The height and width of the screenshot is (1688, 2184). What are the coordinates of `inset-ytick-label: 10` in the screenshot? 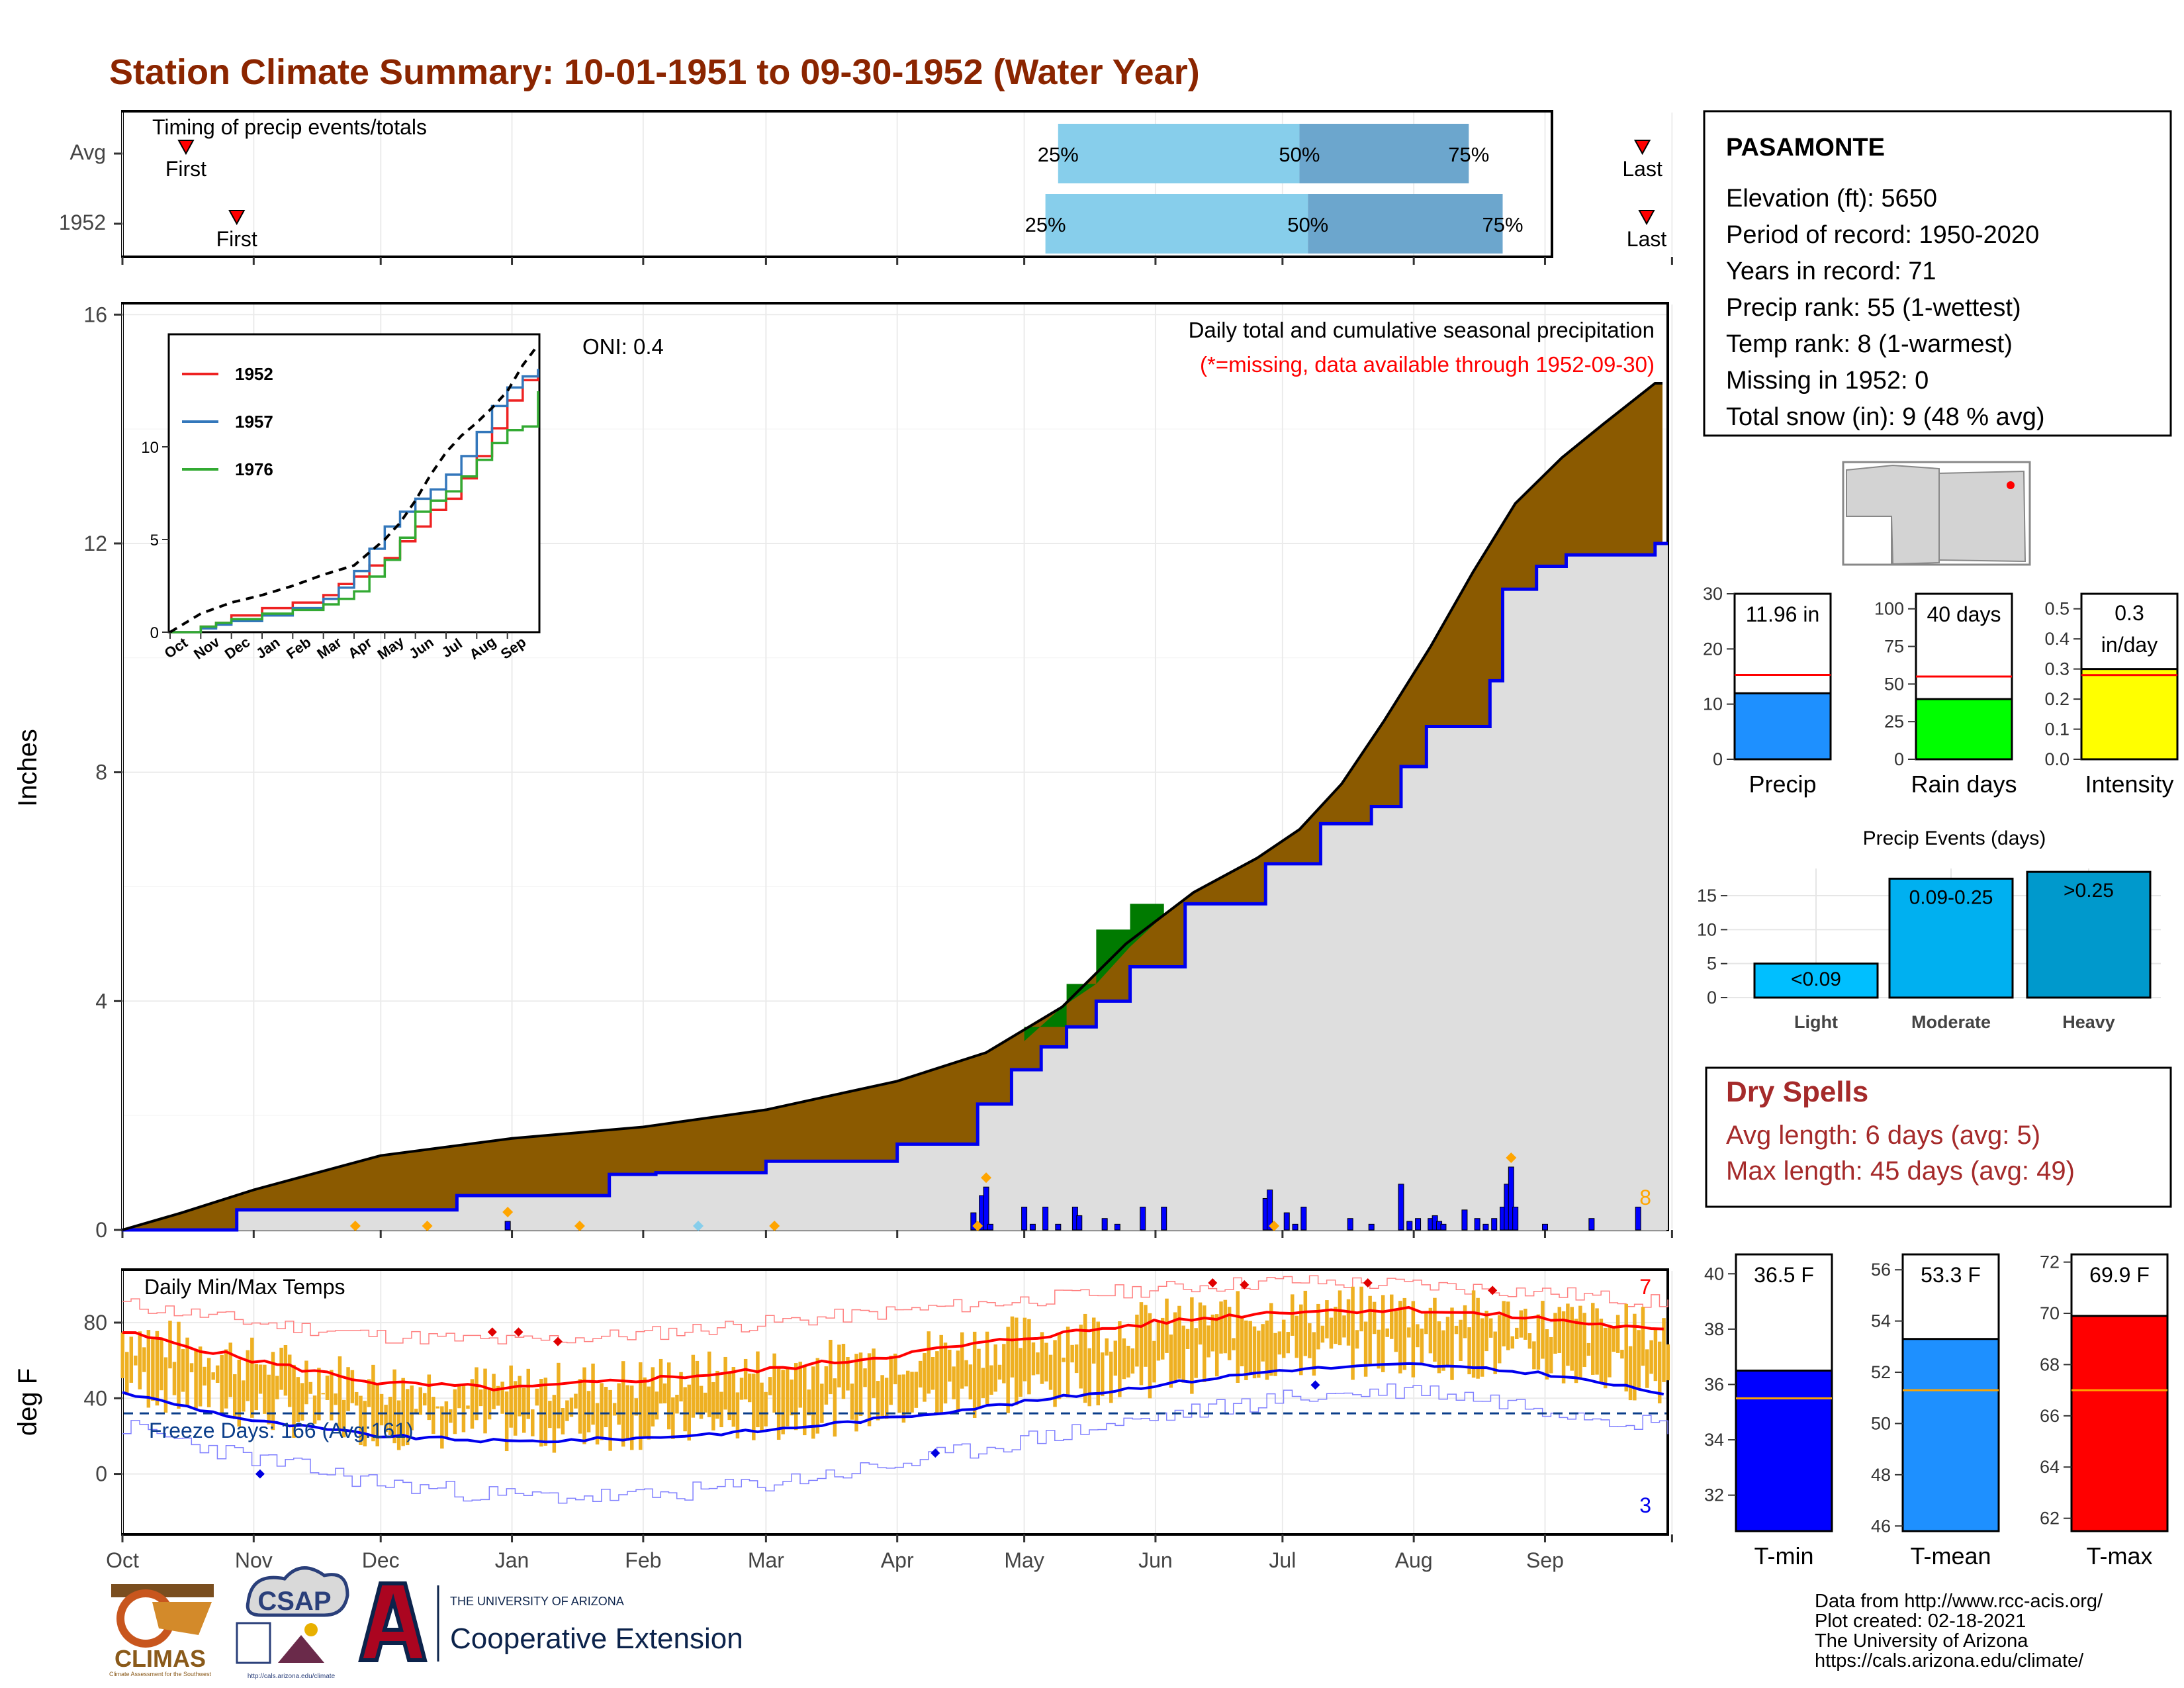 It's located at (150, 448).